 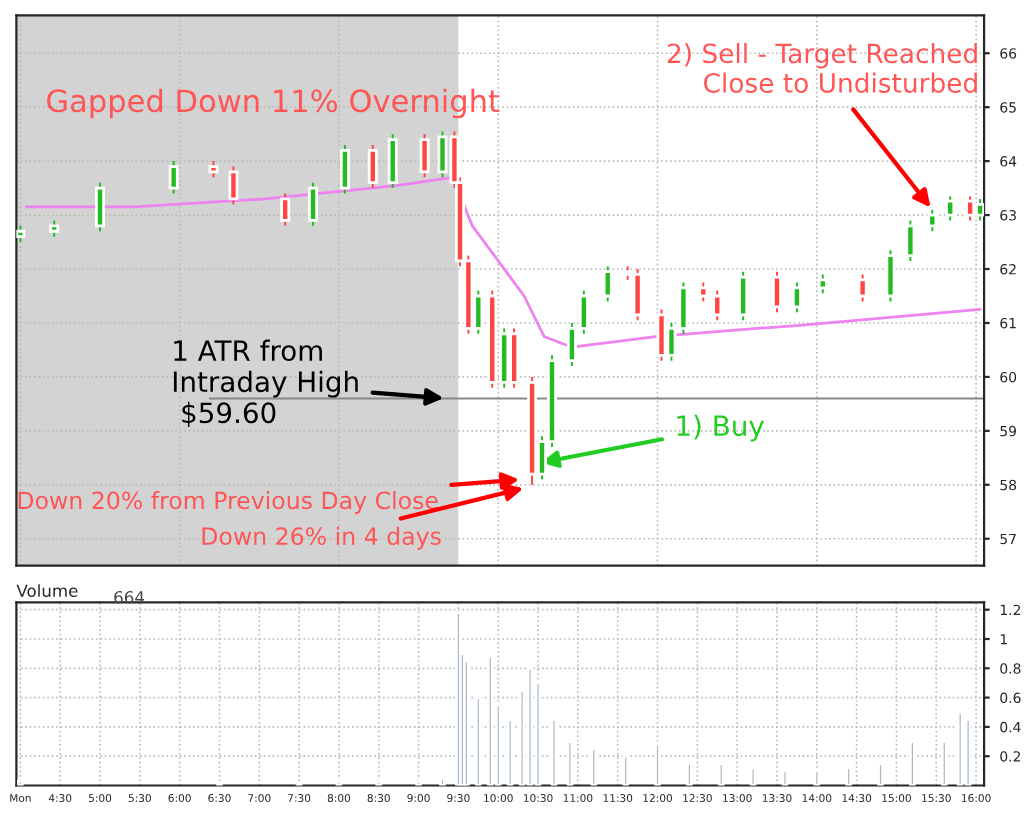 I want to click on annotation: 664, so click(x=129, y=597).